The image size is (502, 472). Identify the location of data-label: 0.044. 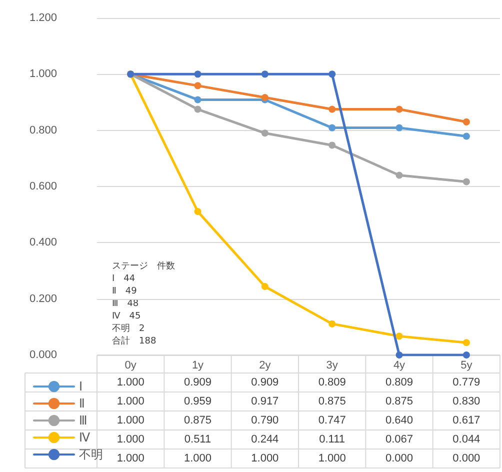
(466, 440).